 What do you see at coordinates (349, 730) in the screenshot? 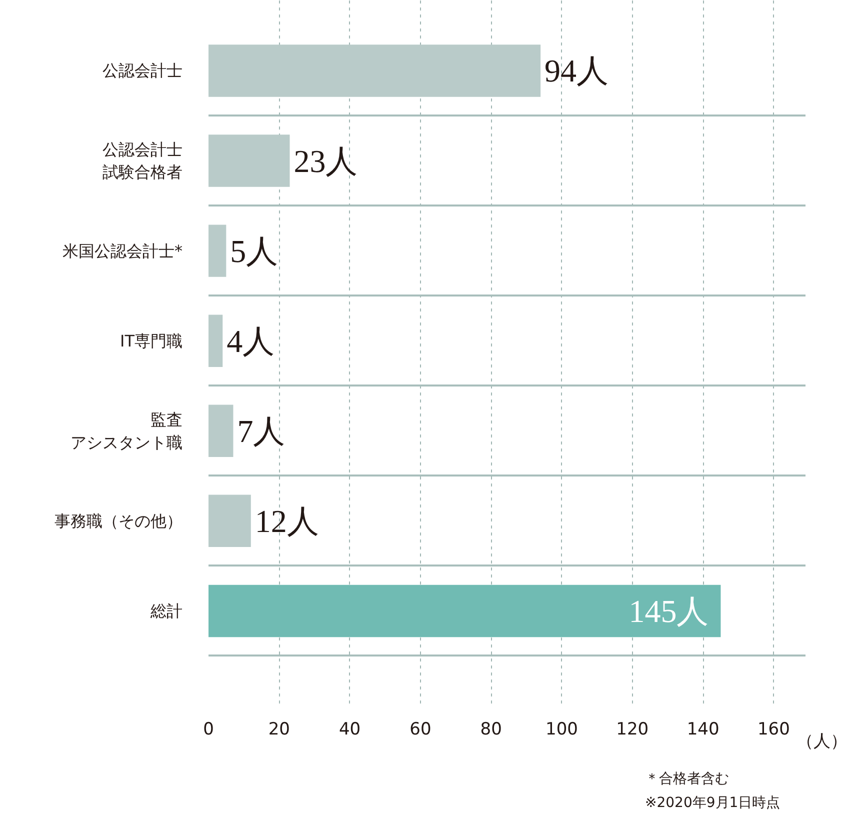
I see `x-tick-label: 40` at bounding box center [349, 730].